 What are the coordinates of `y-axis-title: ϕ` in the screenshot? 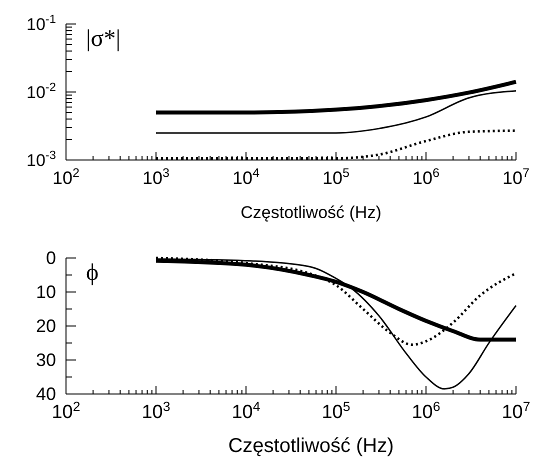 It's located at (92, 273).